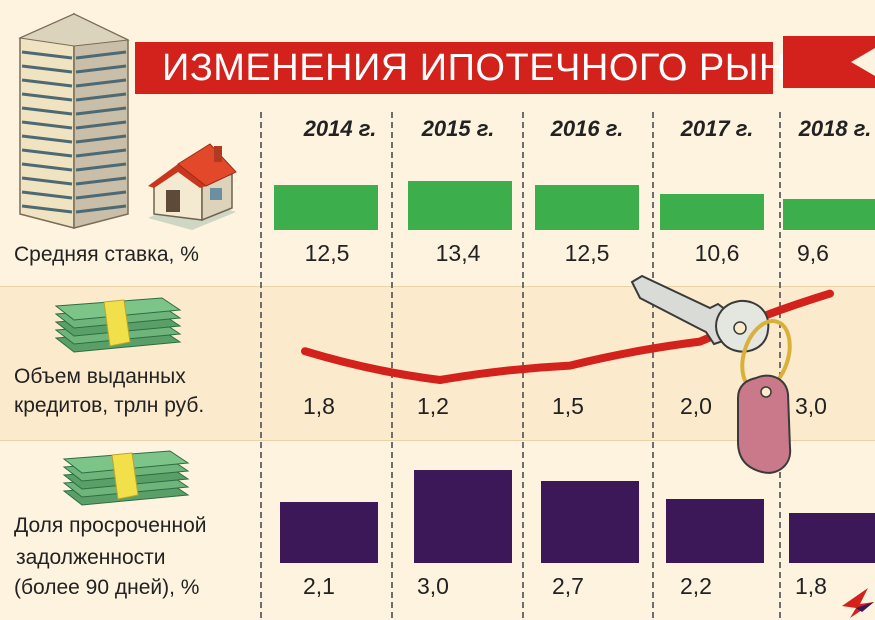 This screenshot has width=875, height=620. I want to click on overdue-value: 2,7, so click(568, 586).